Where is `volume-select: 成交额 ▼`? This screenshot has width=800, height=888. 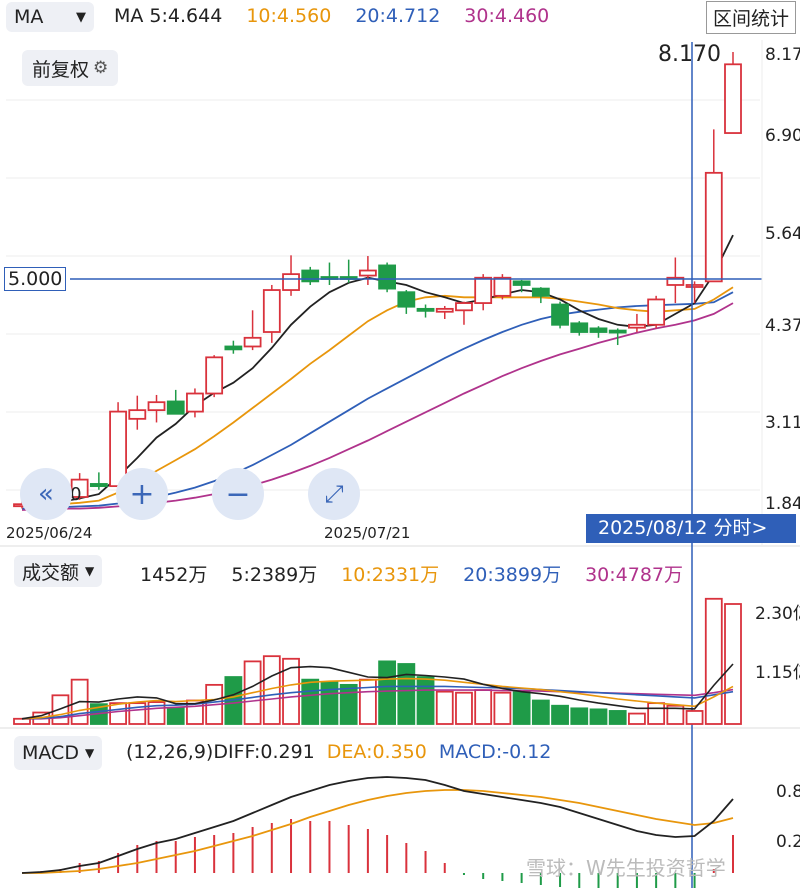 volume-select: 成交额 ▼ is located at coordinates (58, 571).